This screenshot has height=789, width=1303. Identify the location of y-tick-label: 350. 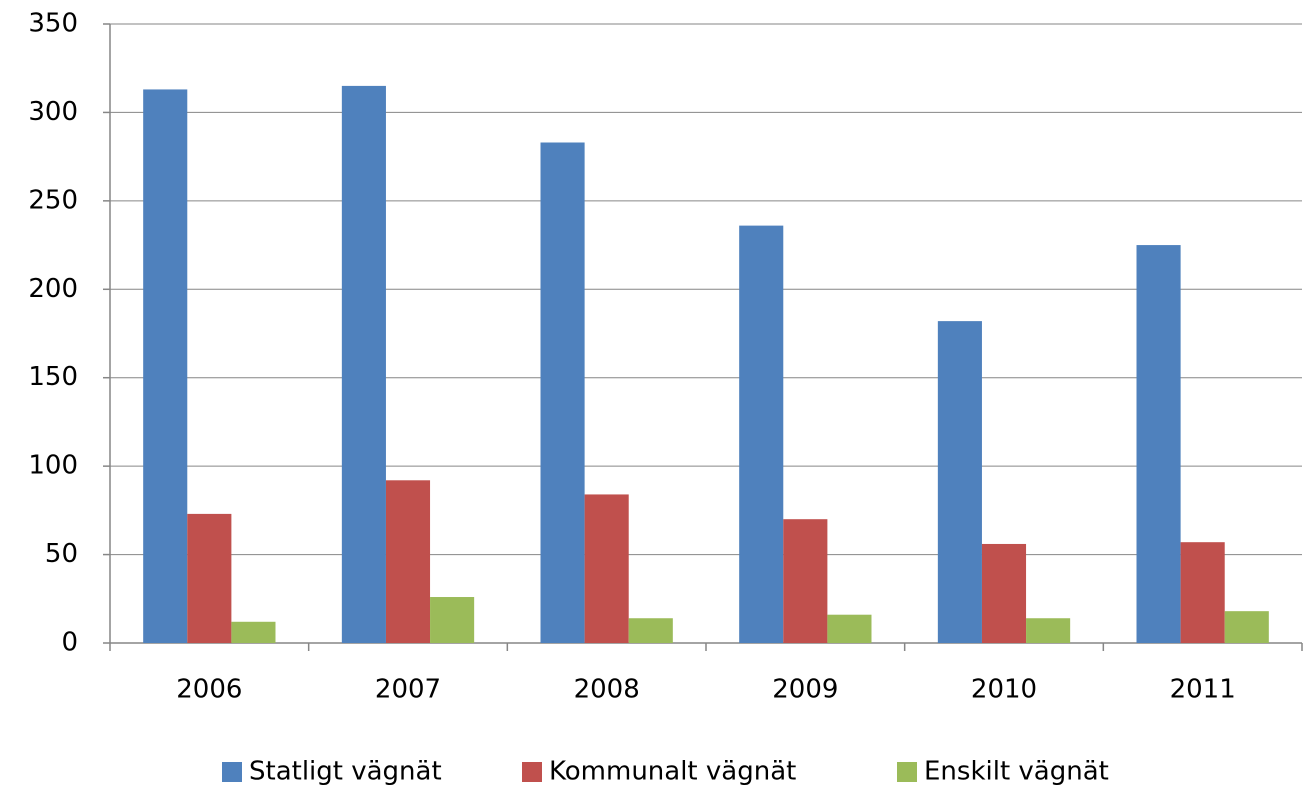
(53, 24).